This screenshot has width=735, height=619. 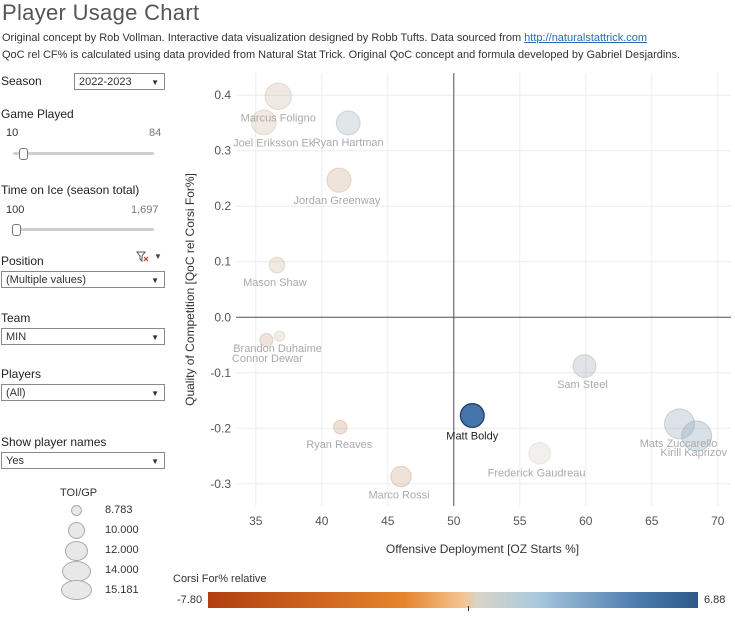 What do you see at coordinates (37, 114) in the screenshot?
I see `games-played-label: Game Played` at bounding box center [37, 114].